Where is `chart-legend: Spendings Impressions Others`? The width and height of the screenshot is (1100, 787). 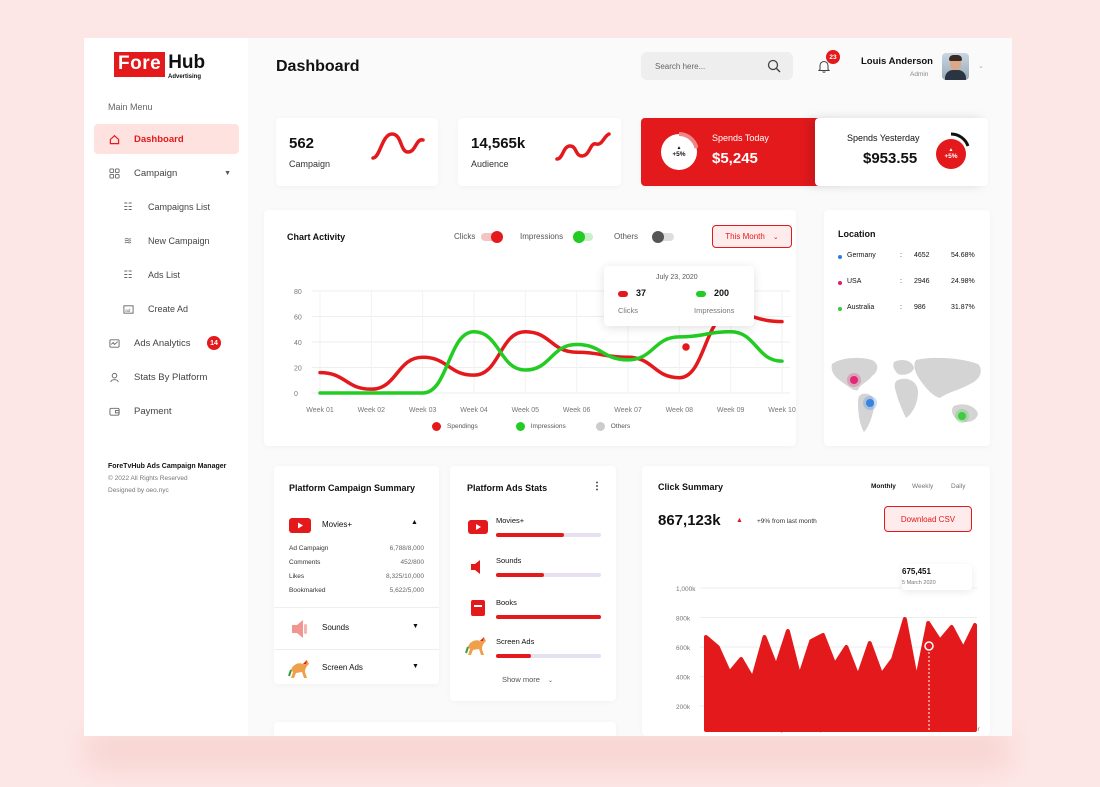 chart-legend: Spendings Impressions Others is located at coordinates (531, 426).